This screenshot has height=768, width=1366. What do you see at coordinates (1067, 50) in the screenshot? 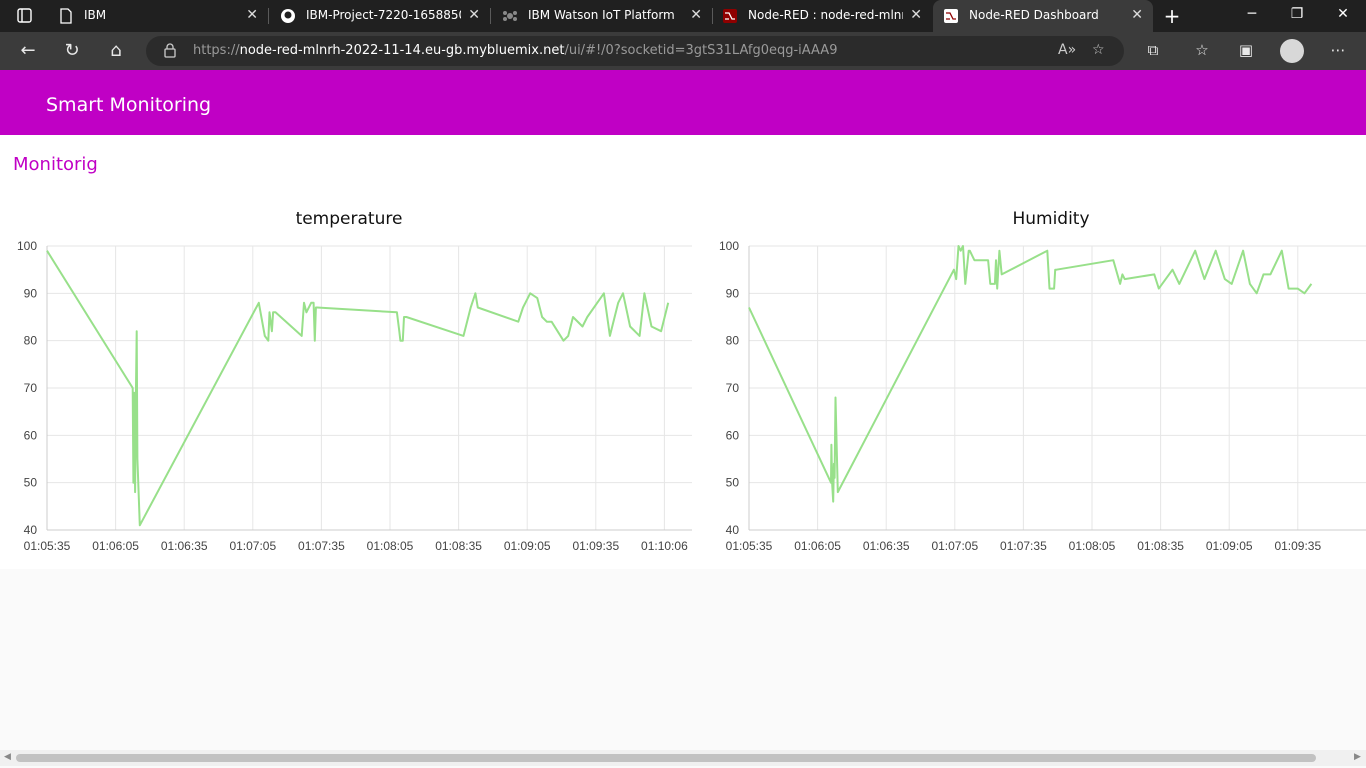
I see `read-aloud-icon: A»` at bounding box center [1067, 50].